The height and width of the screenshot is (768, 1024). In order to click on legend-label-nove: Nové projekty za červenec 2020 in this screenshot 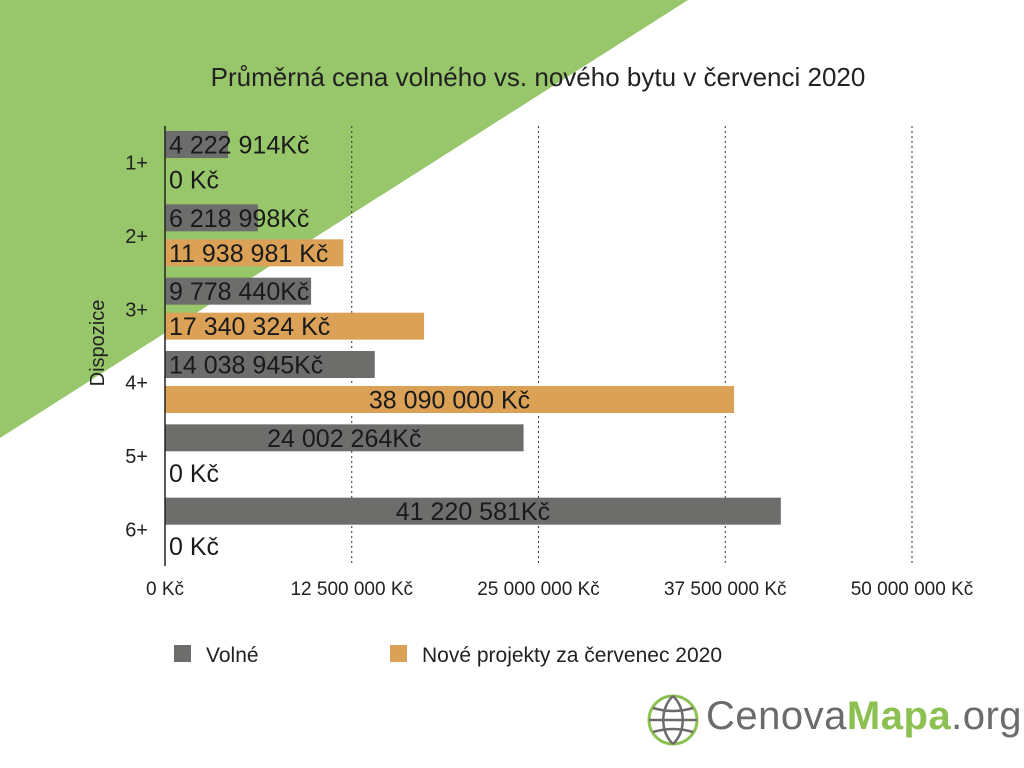, I will do `click(572, 655)`.